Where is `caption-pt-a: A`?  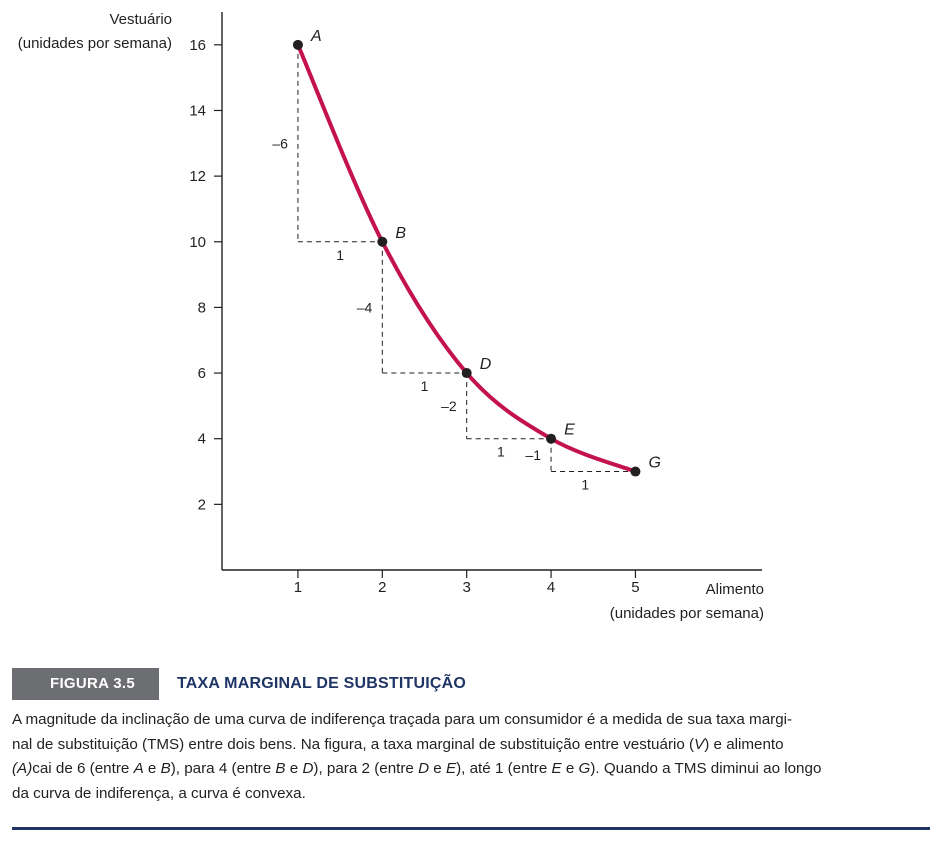 caption-pt-a: A is located at coordinates (138, 768).